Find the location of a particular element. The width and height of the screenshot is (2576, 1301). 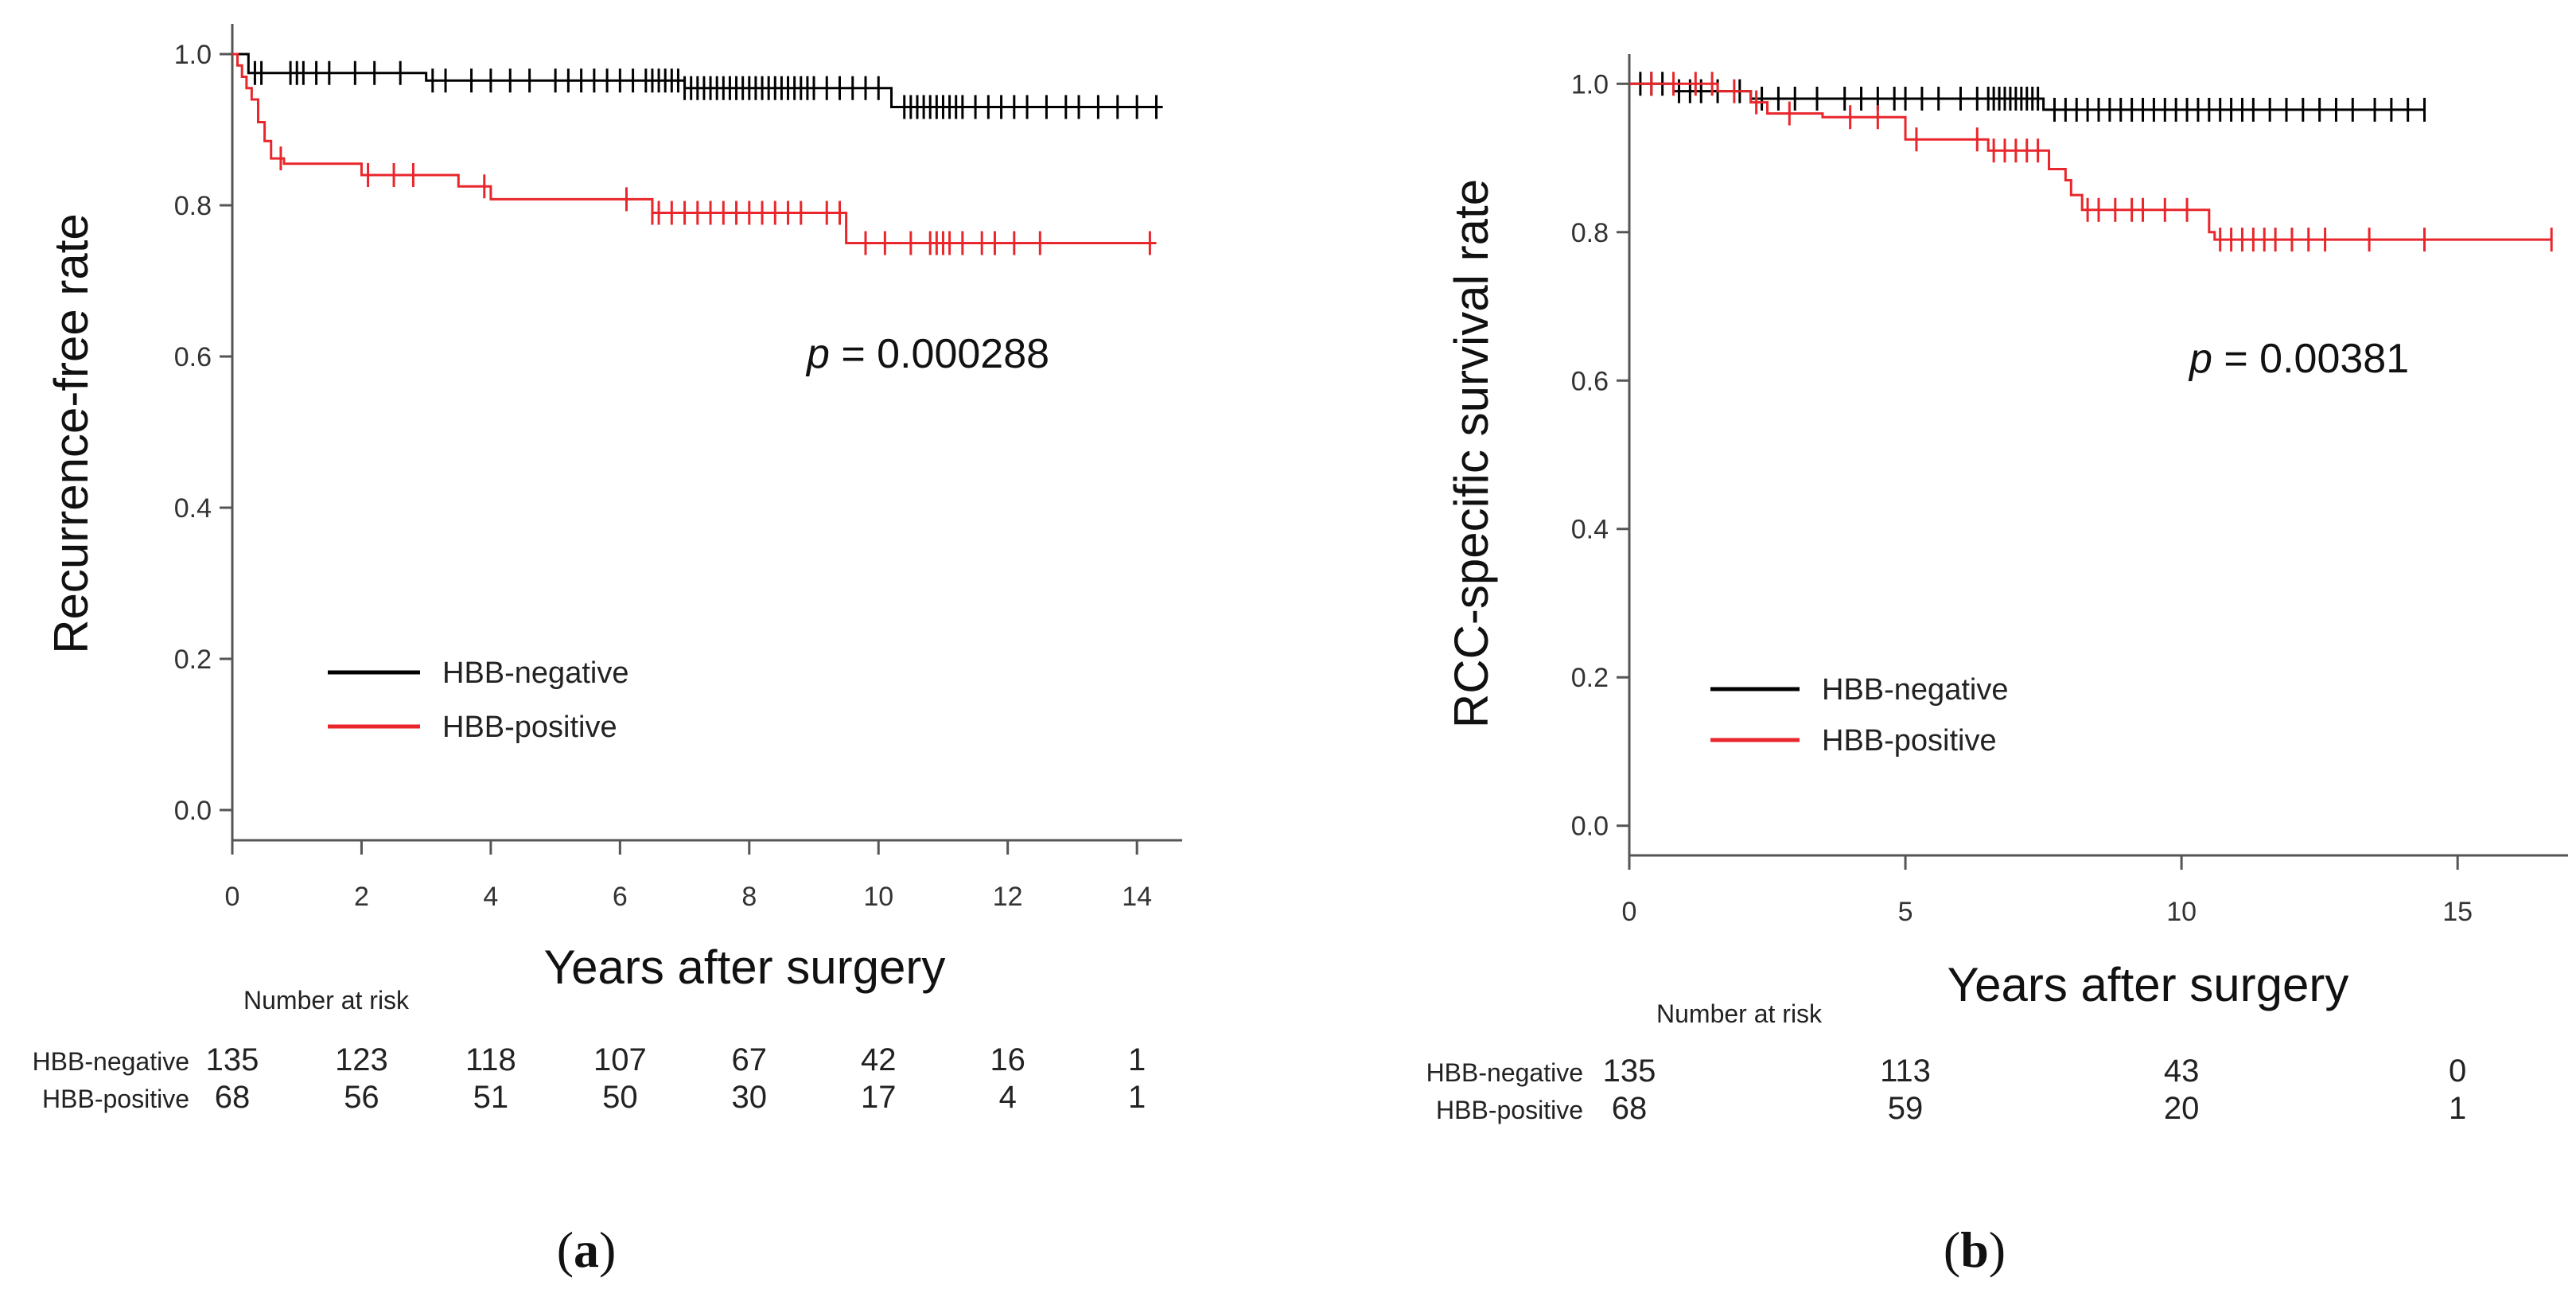

risk-value: 113 is located at coordinates (1906, 1071).